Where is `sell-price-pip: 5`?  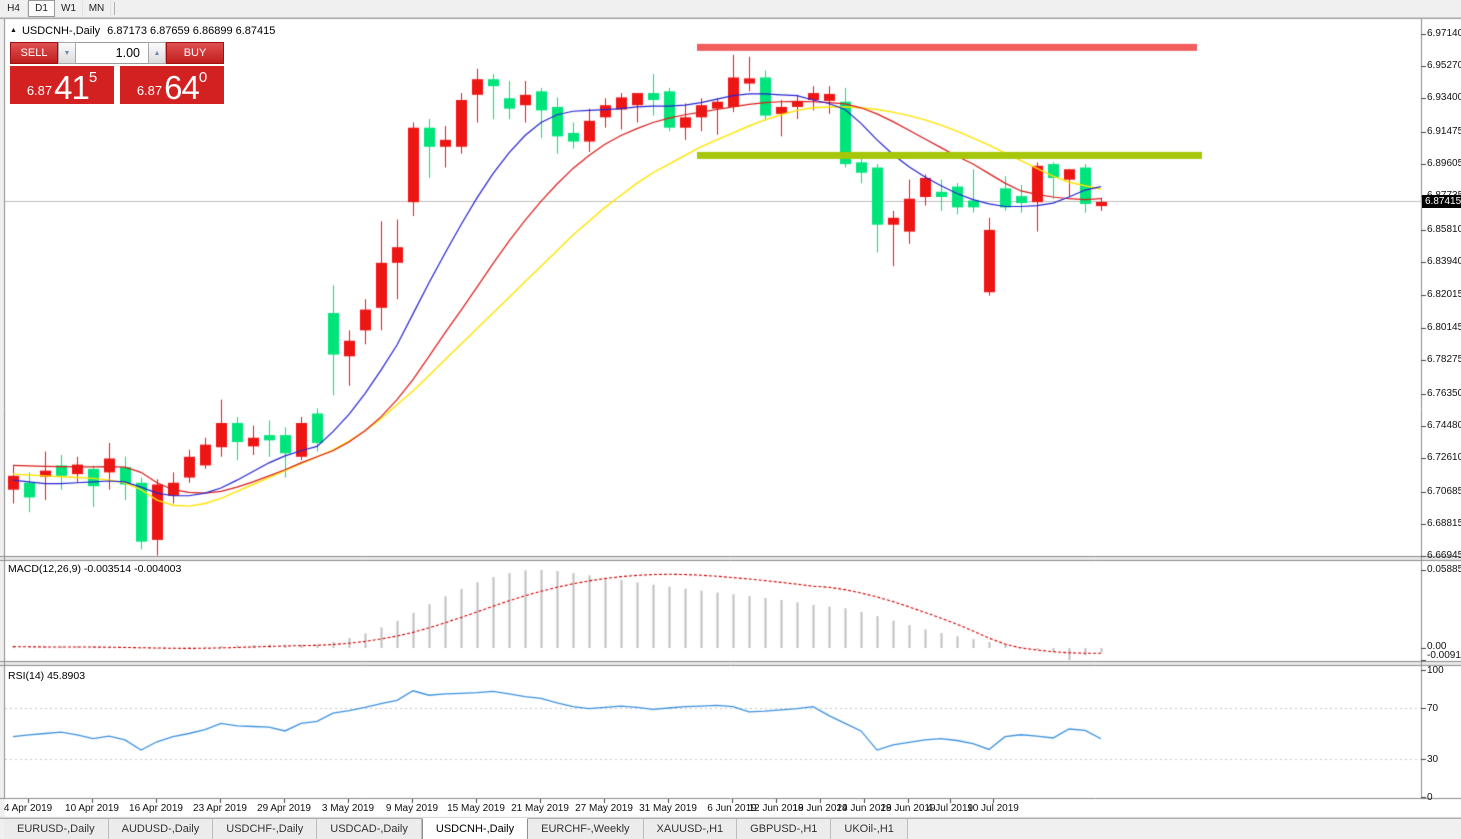 sell-price-pip: 5 is located at coordinates (93, 77).